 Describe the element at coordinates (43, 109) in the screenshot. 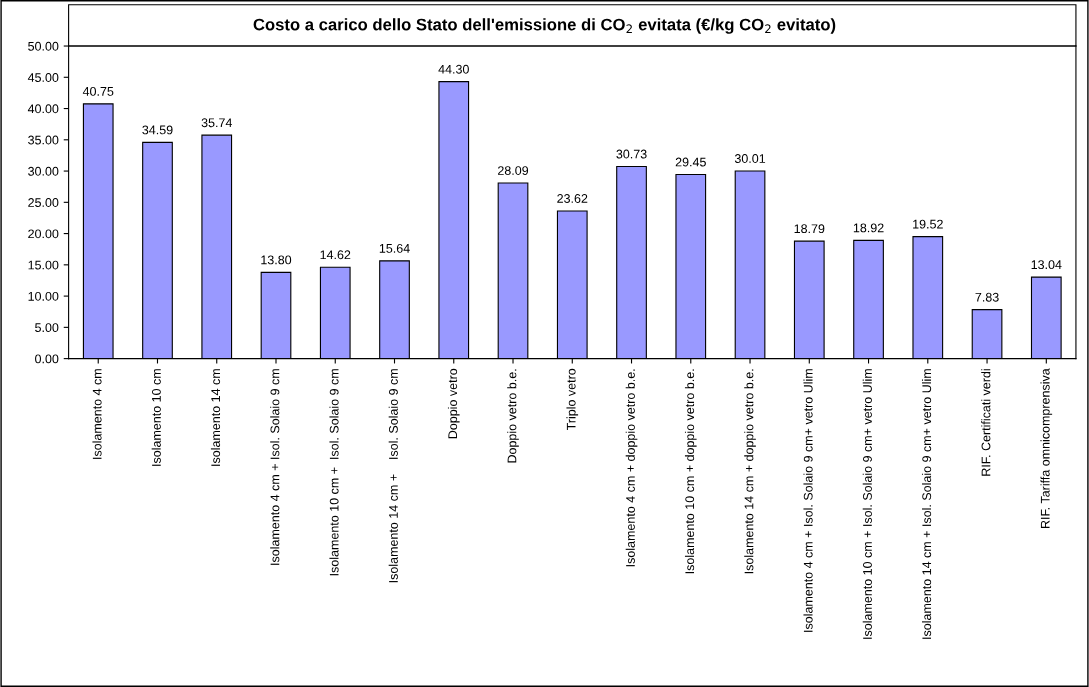

I see `y-tick-label: 40.00` at that location.